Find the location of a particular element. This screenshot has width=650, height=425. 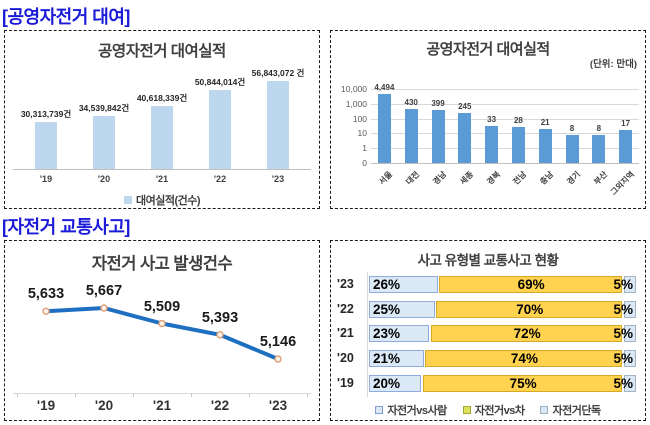

value-label-서울: 4,494 is located at coordinates (384, 88).